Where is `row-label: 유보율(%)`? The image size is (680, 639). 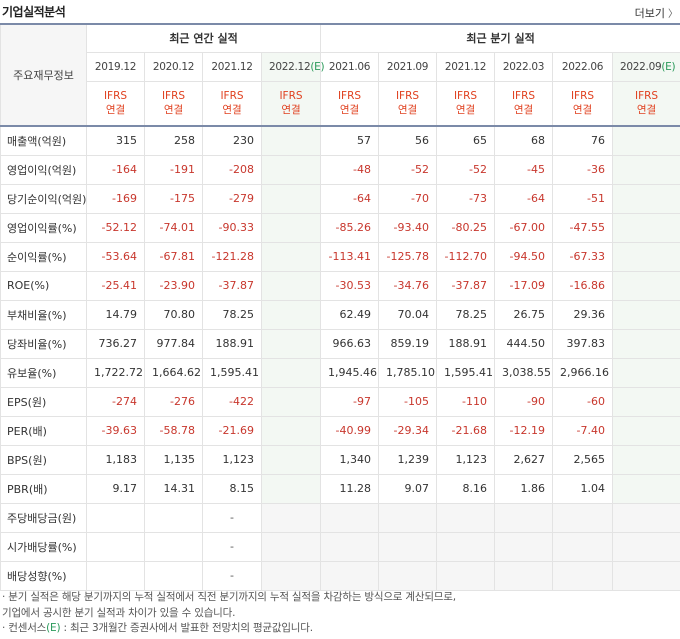
row-label: 유보율(%) is located at coordinates (43, 372).